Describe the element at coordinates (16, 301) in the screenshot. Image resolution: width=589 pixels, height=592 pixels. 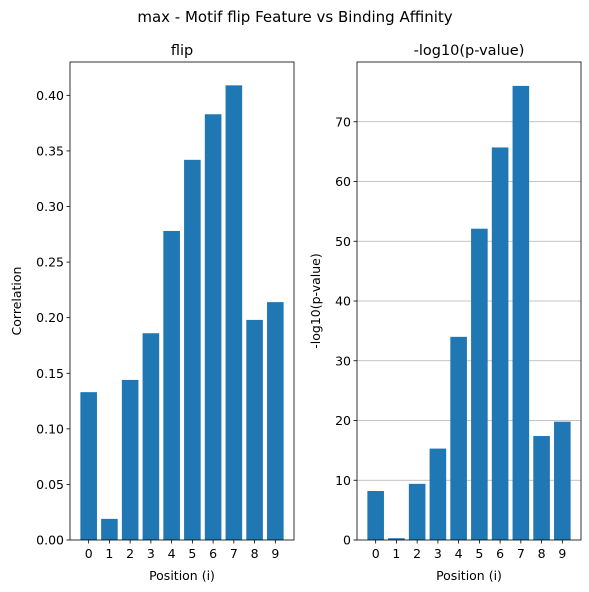
I see `y-axis-label: Correlation` at that location.